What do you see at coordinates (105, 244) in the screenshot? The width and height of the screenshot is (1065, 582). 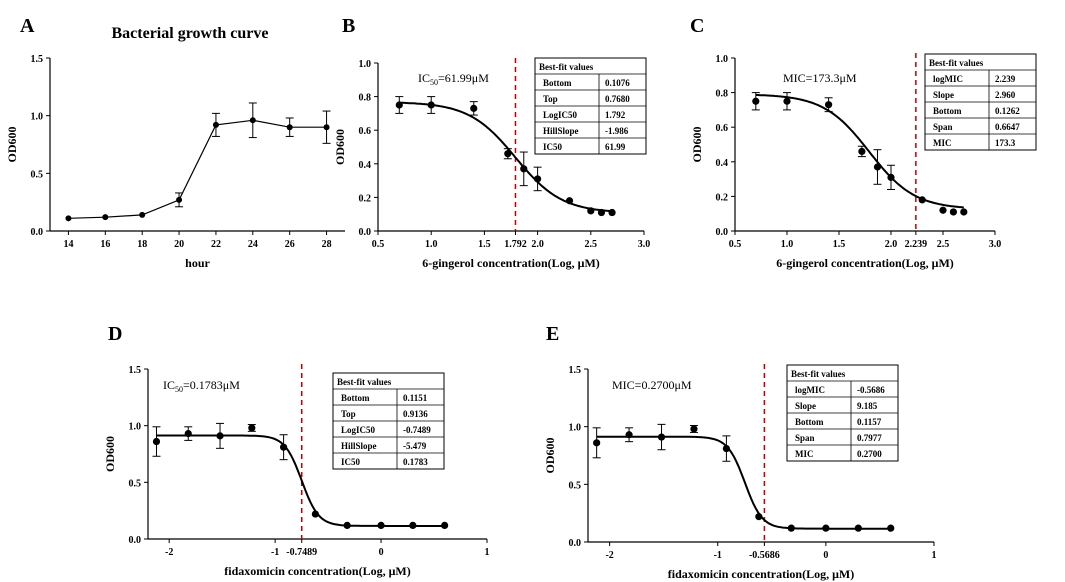 I see `x-tick-label: 16` at bounding box center [105, 244].